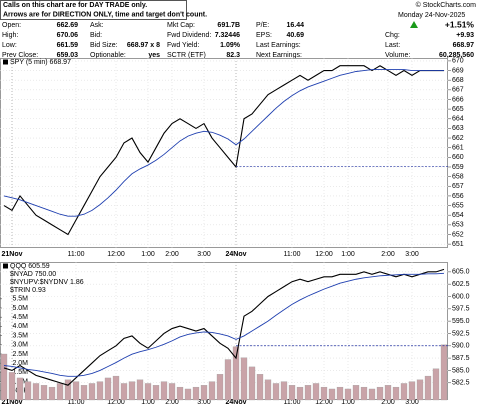 This screenshot has height=406, width=480. Describe the element at coordinates (458, 128) in the screenshot. I see `y-tick-label: 663` at that location.